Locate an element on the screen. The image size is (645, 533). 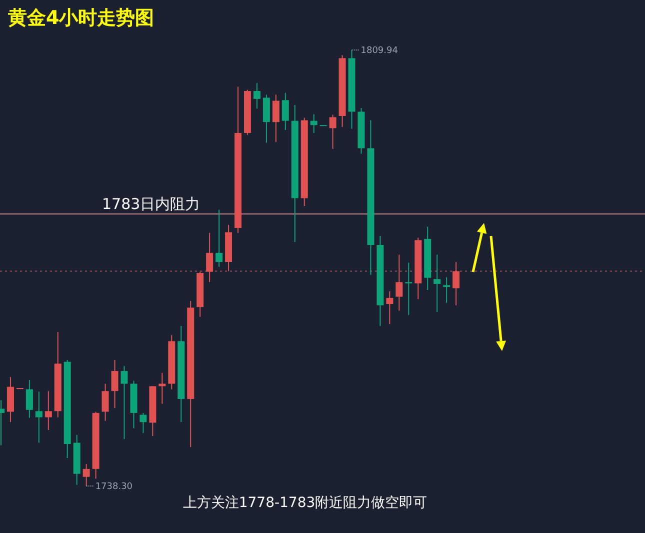
chart-title: 黄金4小时走势图 is located at coordinates (80, 18).